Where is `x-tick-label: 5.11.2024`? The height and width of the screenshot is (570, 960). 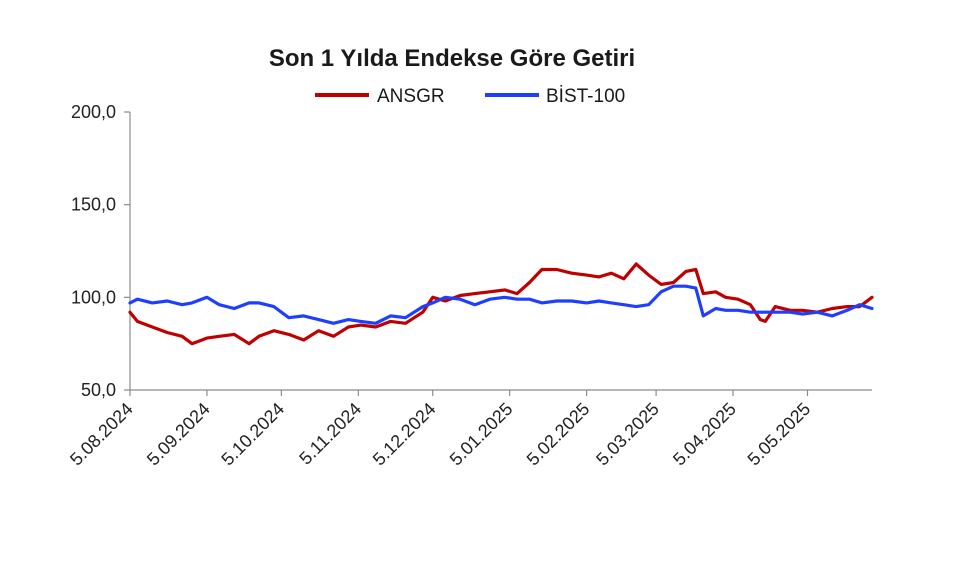
x-tick-label: 5.11.2024 is located at coordinates (330, 434).